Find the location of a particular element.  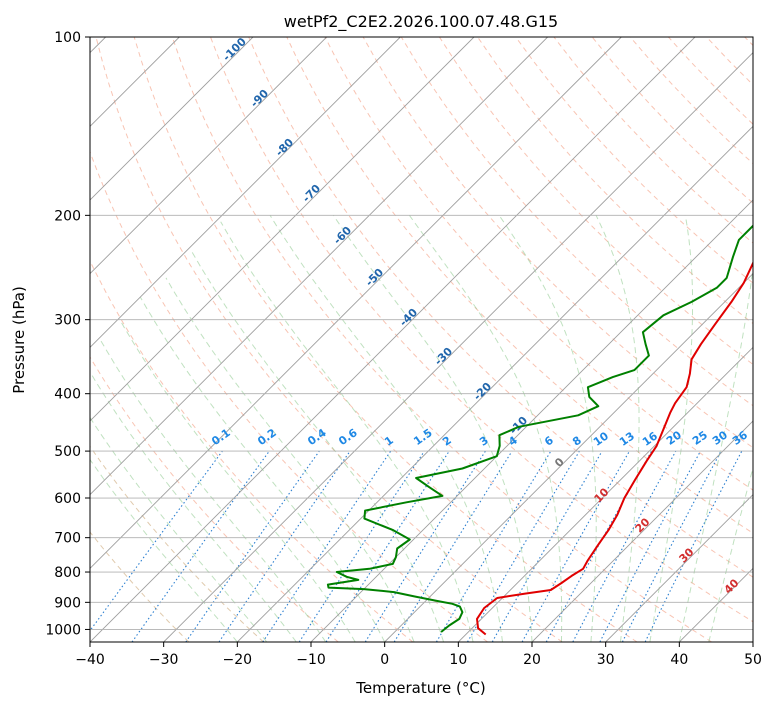

x-tick-label: 30 is located at coordinates (606, 660).